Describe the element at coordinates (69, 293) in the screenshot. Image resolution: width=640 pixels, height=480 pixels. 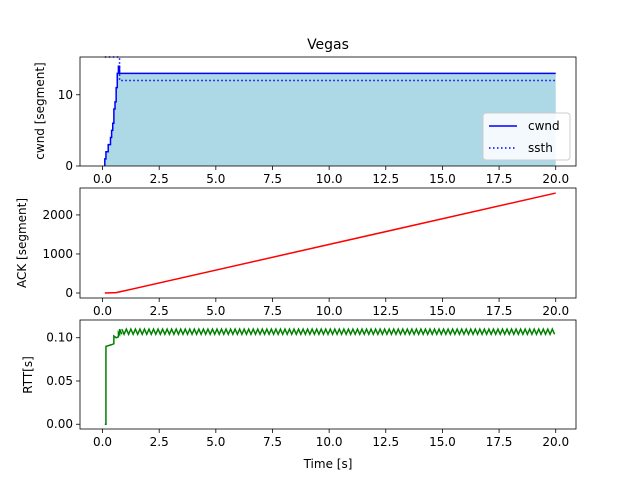
I see `ack-ytick-label: 0` at that location.